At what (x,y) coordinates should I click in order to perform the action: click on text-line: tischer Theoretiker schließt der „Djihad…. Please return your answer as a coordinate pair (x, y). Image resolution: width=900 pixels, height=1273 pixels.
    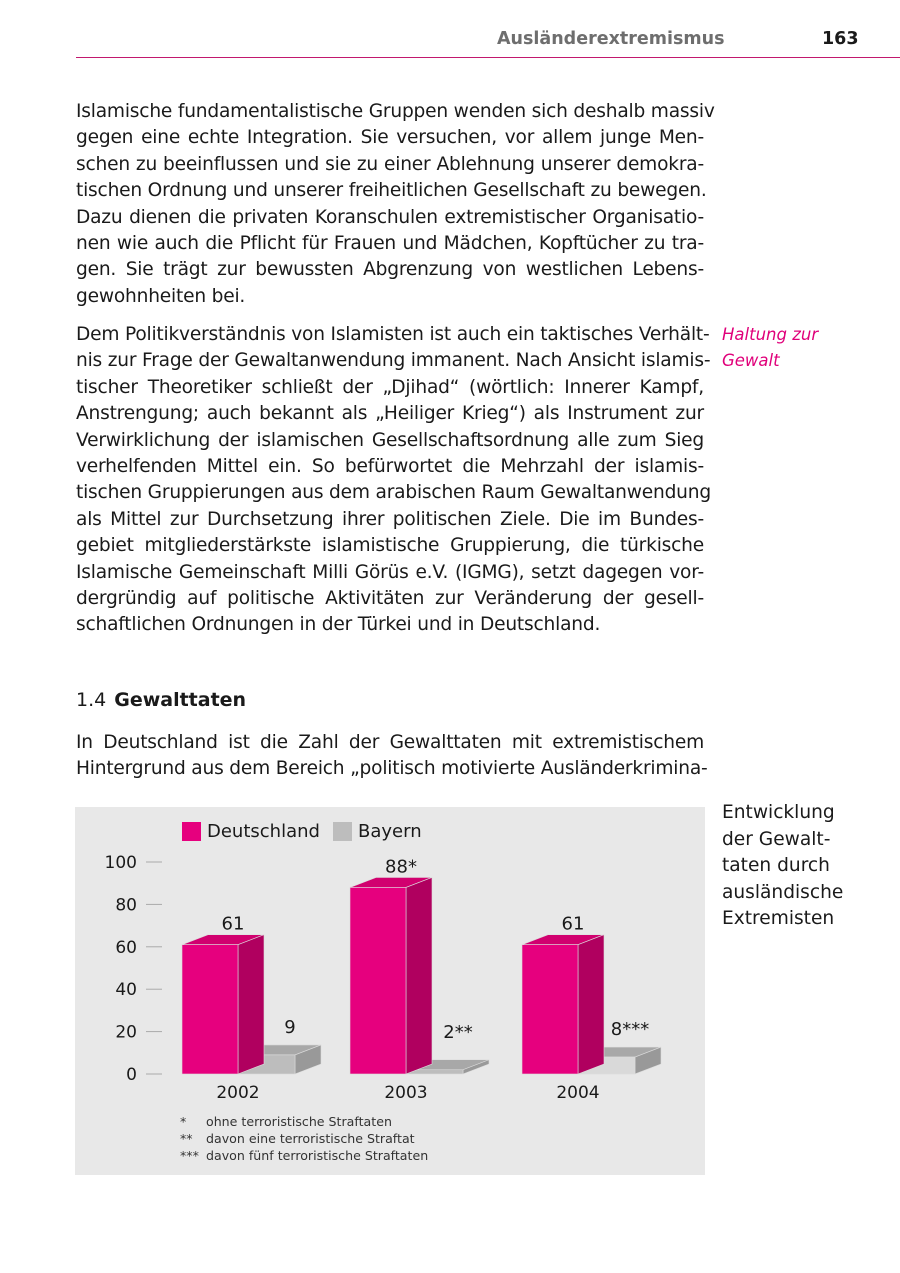
    Looking at the image, I should click on (390, 387).